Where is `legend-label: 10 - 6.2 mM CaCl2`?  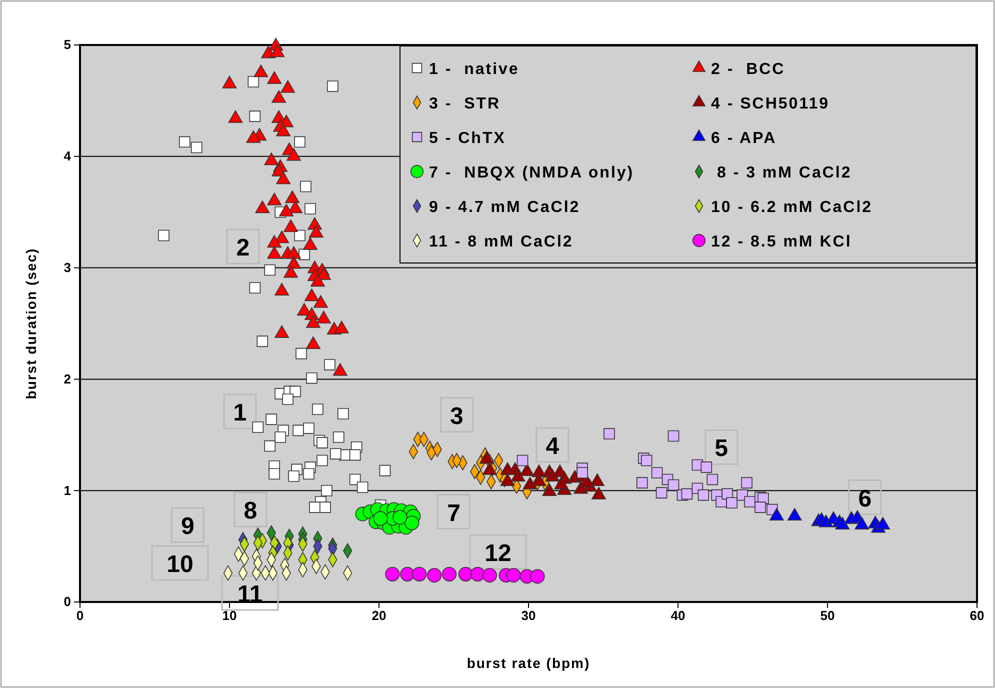
legend-label: 10 - 6.2 mM CaCl2 is located at coordinates (792, 207).